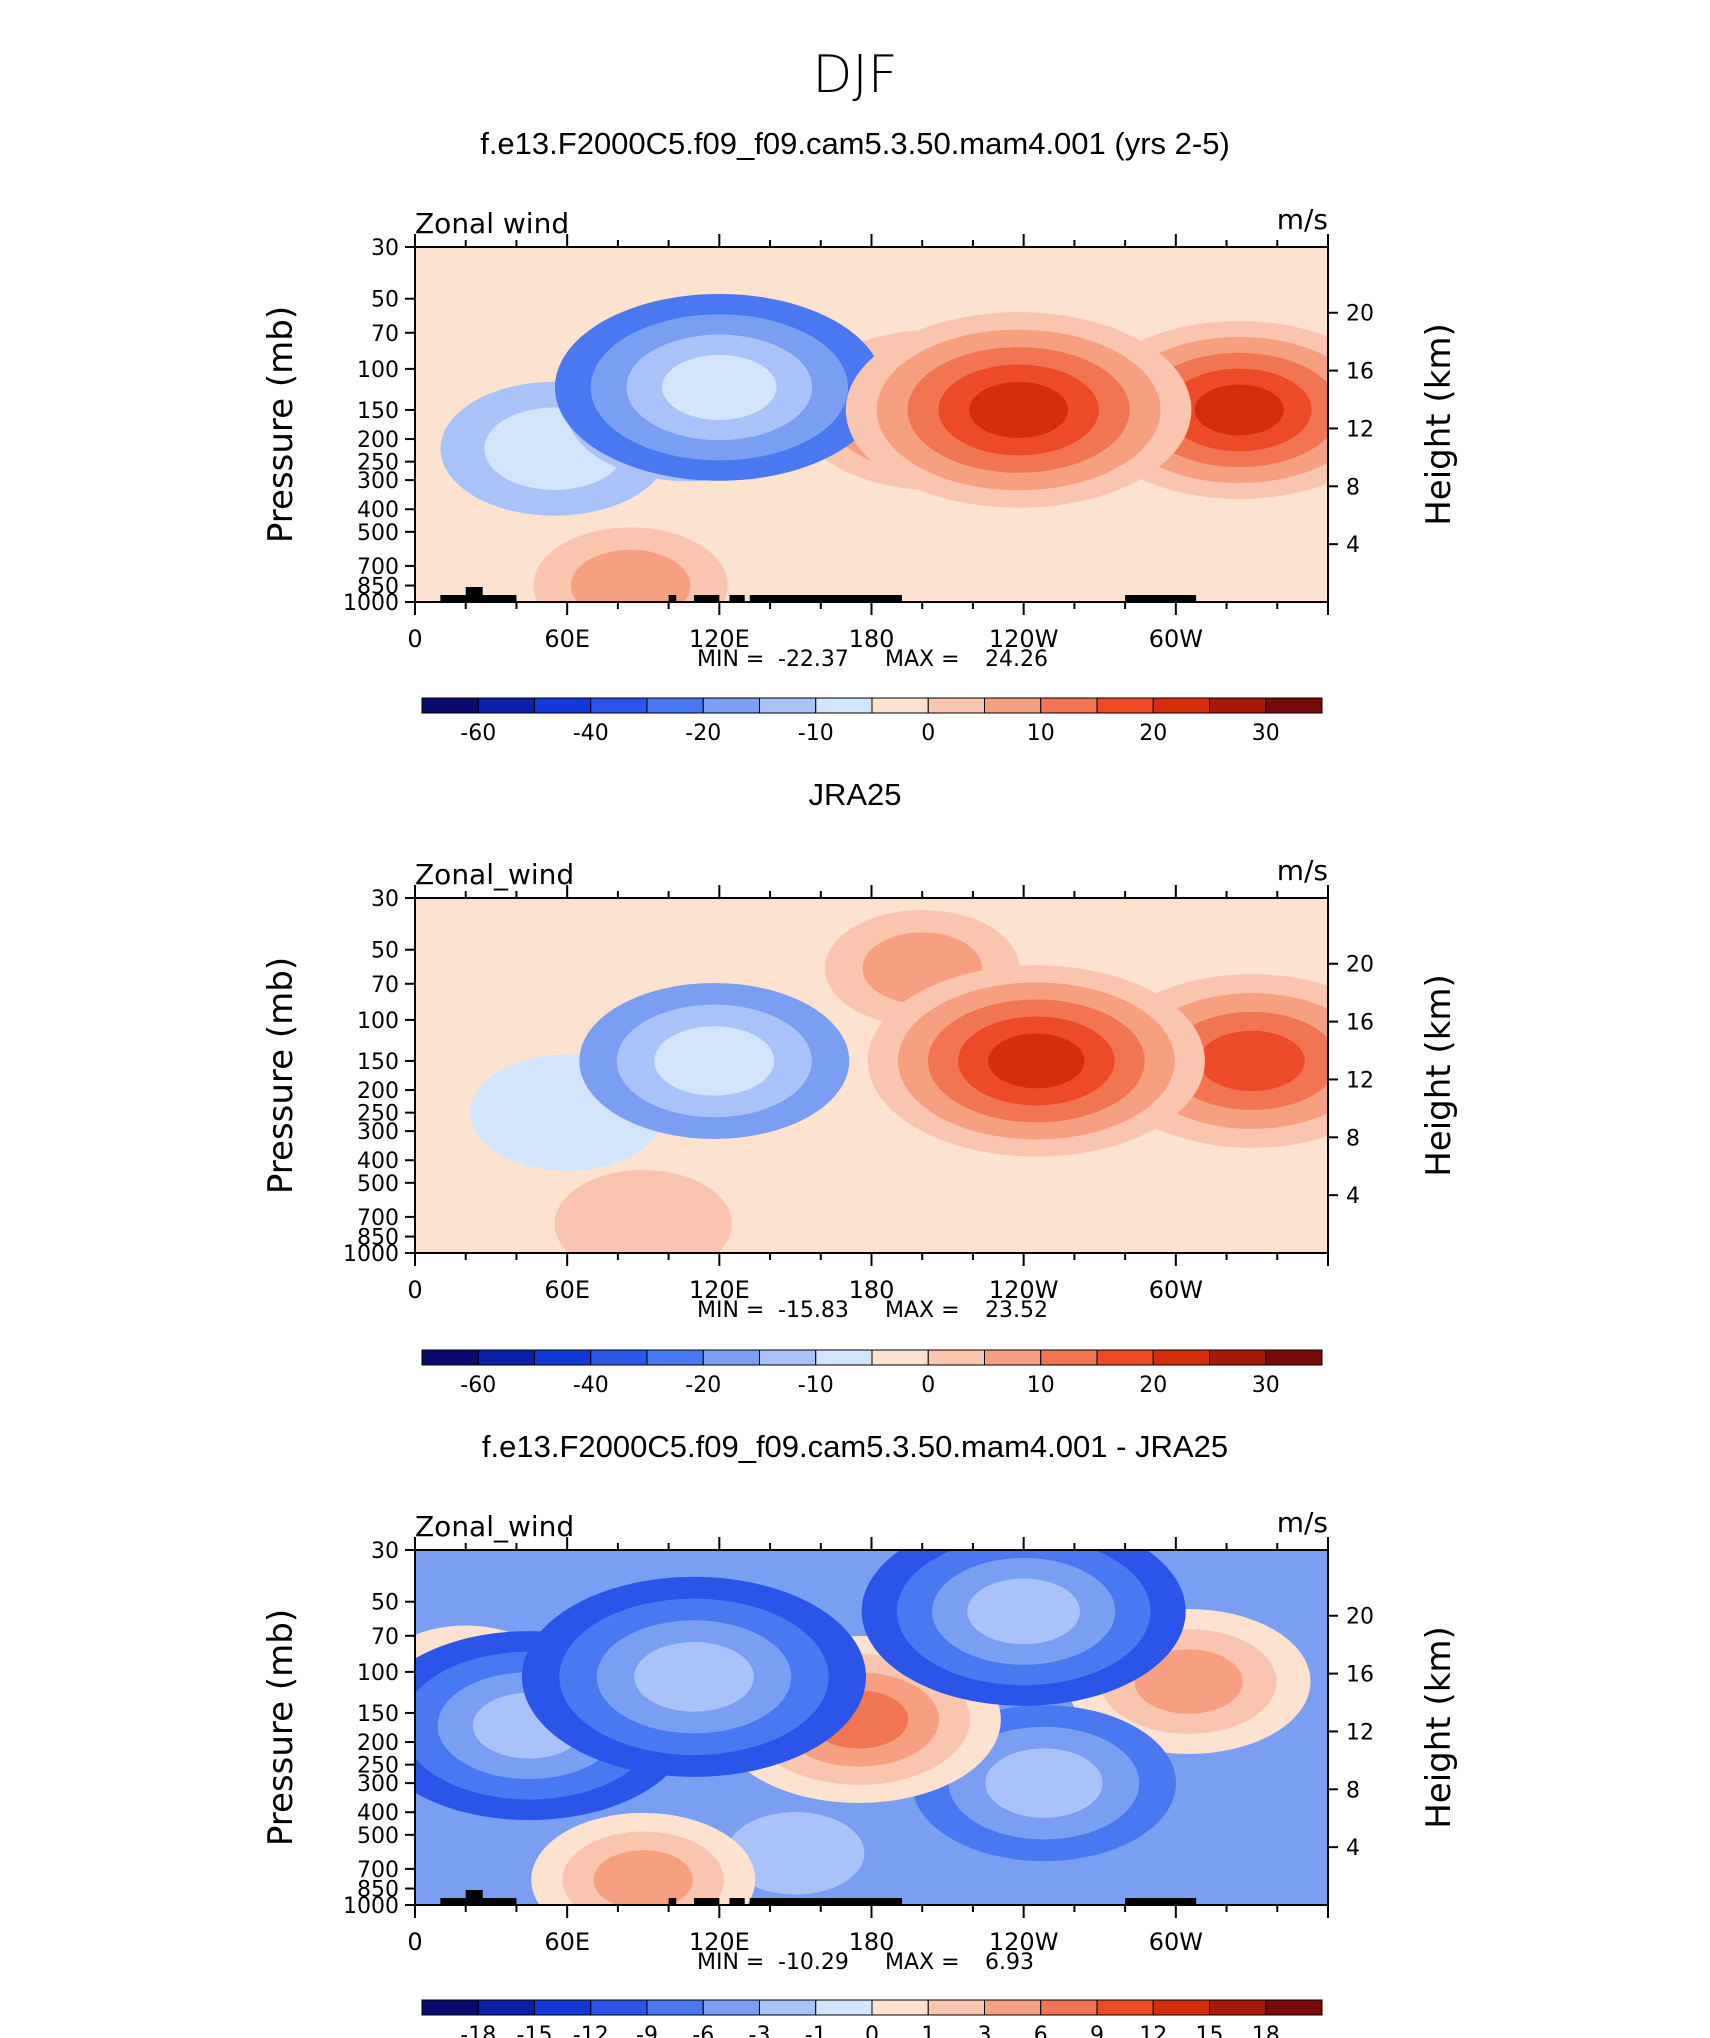 The height and width of the screenshot is (2038, 1710). What do you see at coordinates (872, 639) in the screenshot?
I see `x-tick-label: 180` at bounding box center [872, 639].